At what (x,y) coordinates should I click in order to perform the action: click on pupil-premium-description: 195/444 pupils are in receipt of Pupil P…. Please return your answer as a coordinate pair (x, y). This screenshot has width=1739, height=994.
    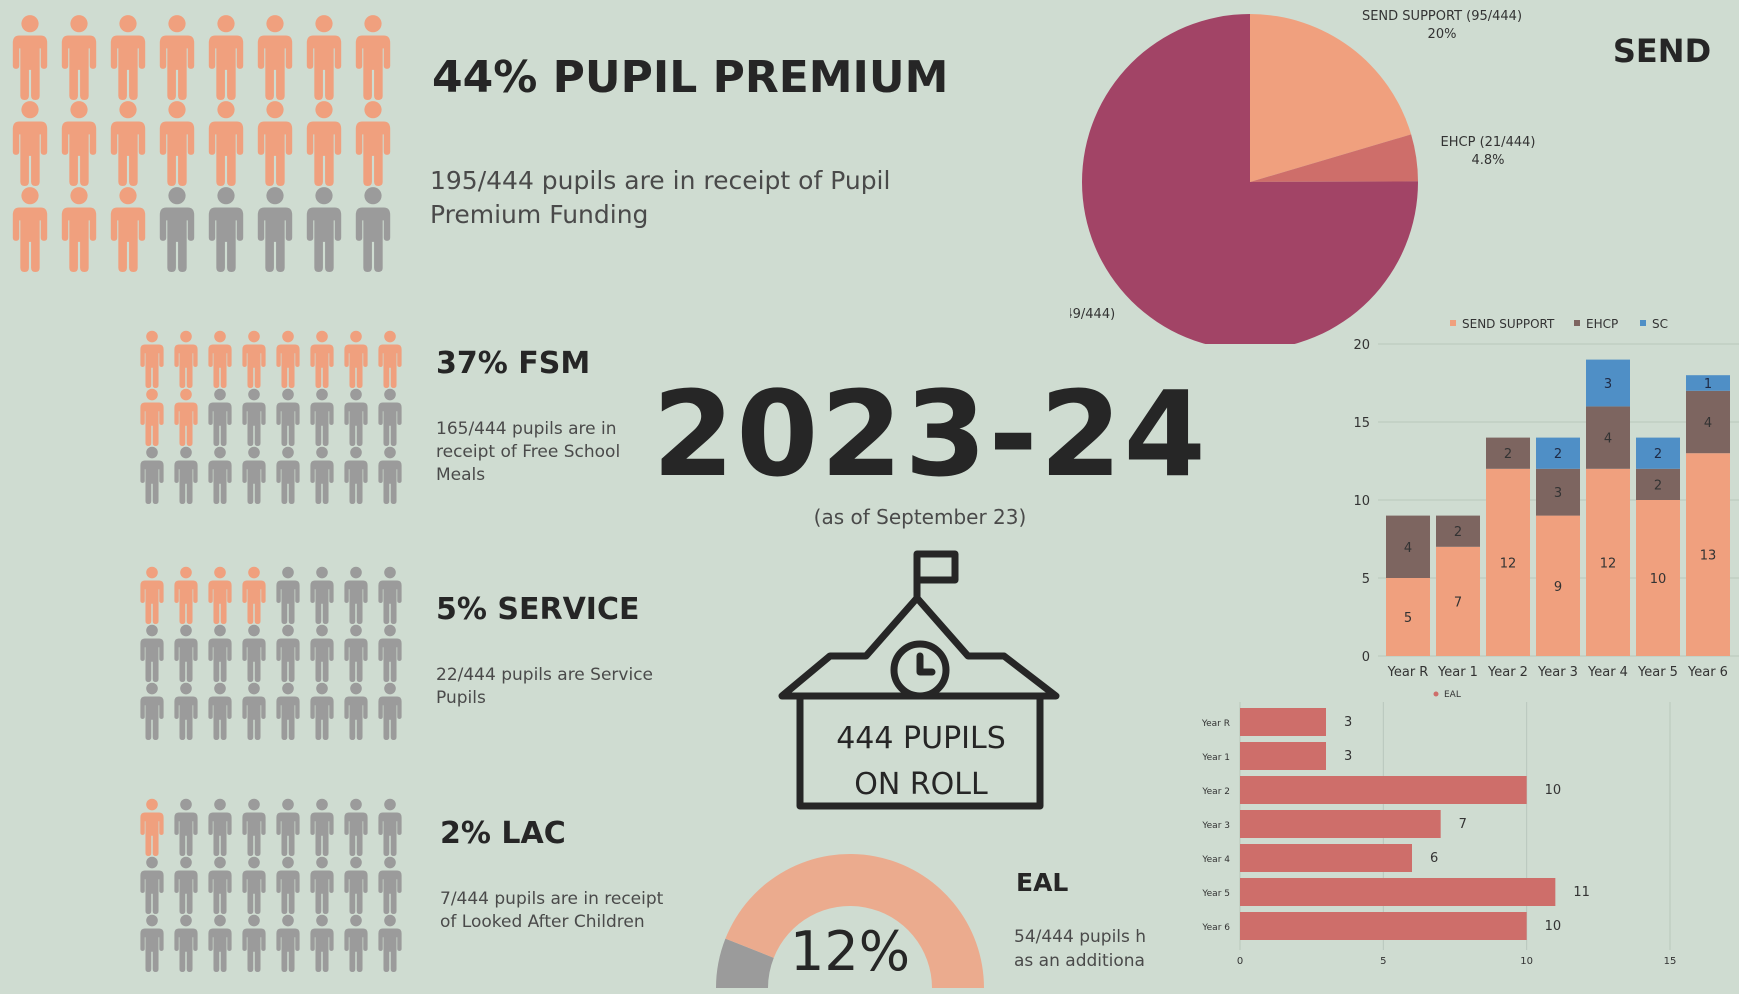
    Looking at the image, I should click on (660, 197).